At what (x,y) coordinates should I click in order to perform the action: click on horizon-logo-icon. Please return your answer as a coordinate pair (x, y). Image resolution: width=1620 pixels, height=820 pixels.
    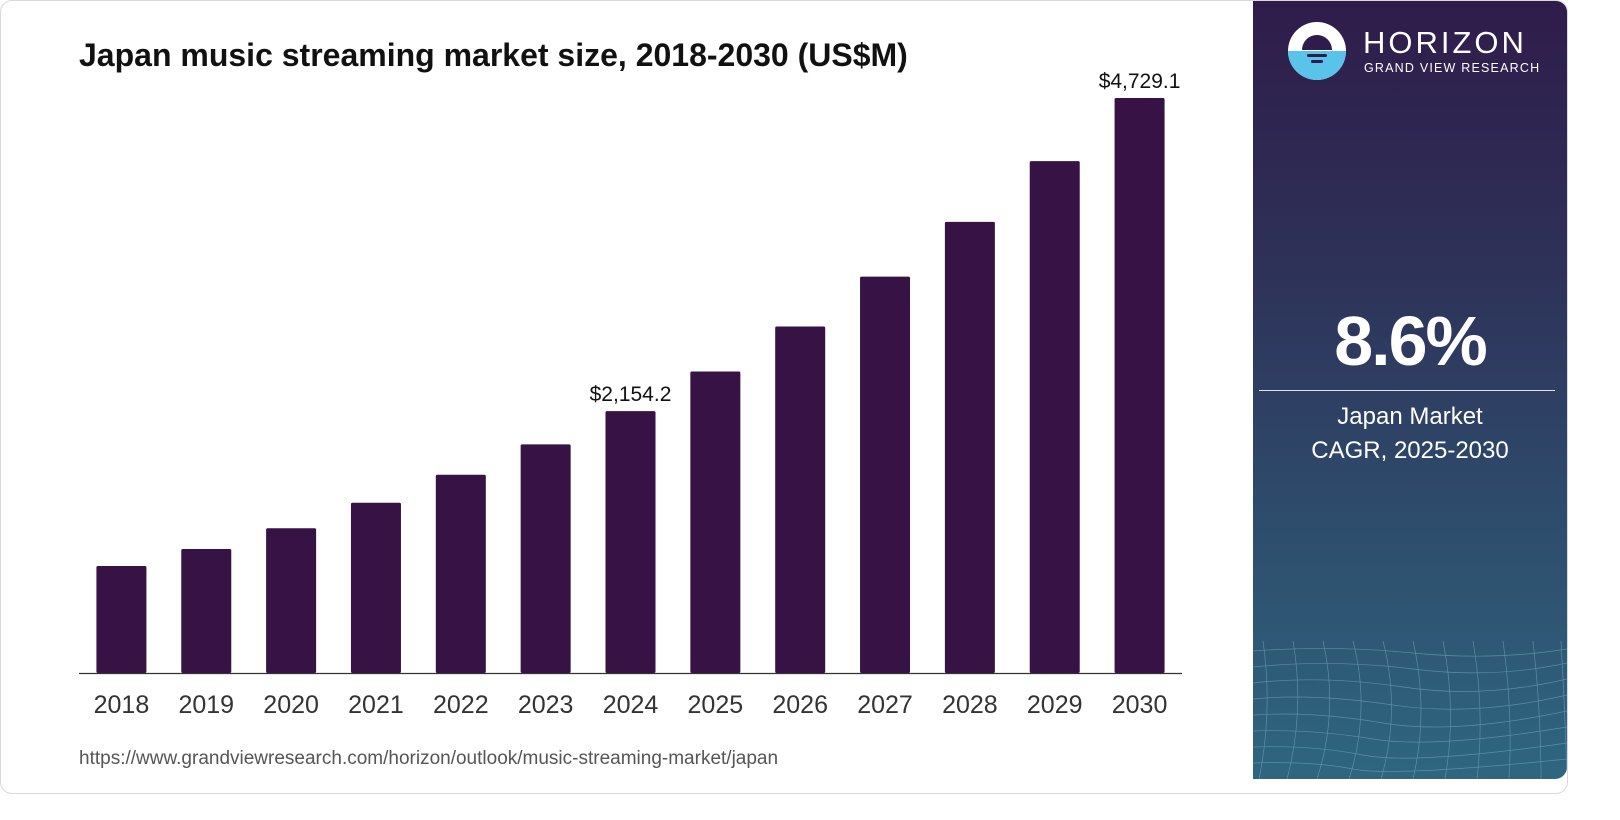
    Looking at the image, I should click on (1317, 51).